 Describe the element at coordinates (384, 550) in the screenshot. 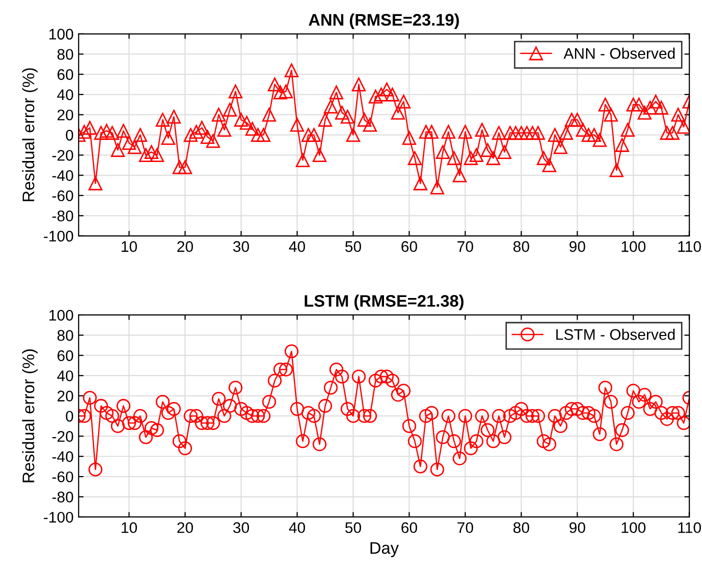

I see `x-axis-title: Day` at that location.